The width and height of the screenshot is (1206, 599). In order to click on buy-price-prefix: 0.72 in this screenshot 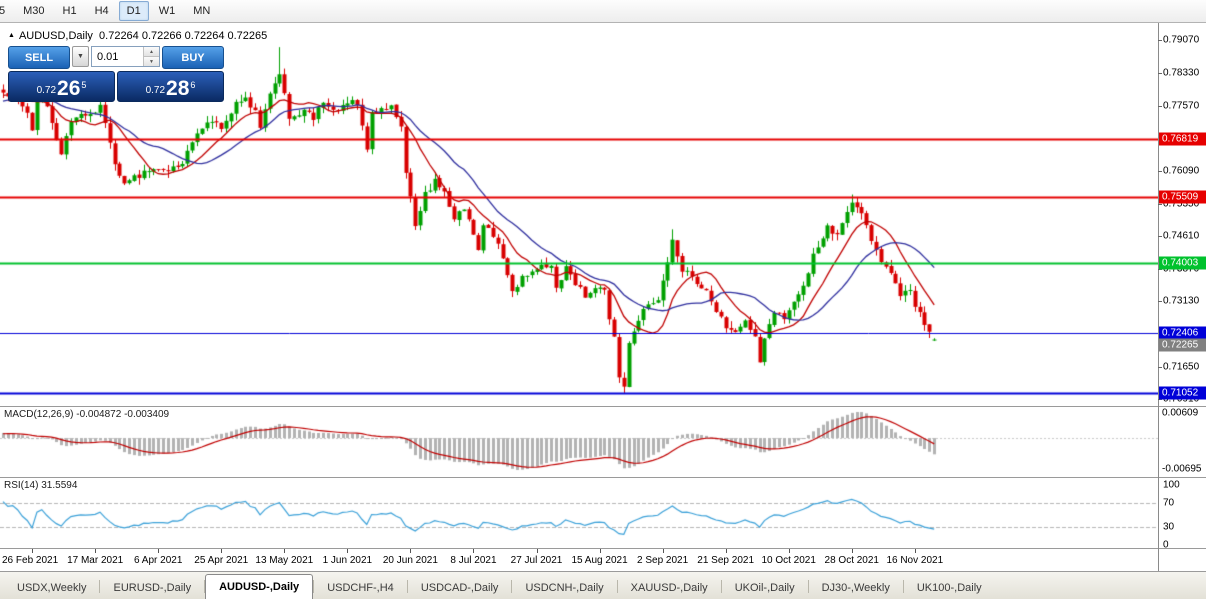, I will do `click(155, 90)`.